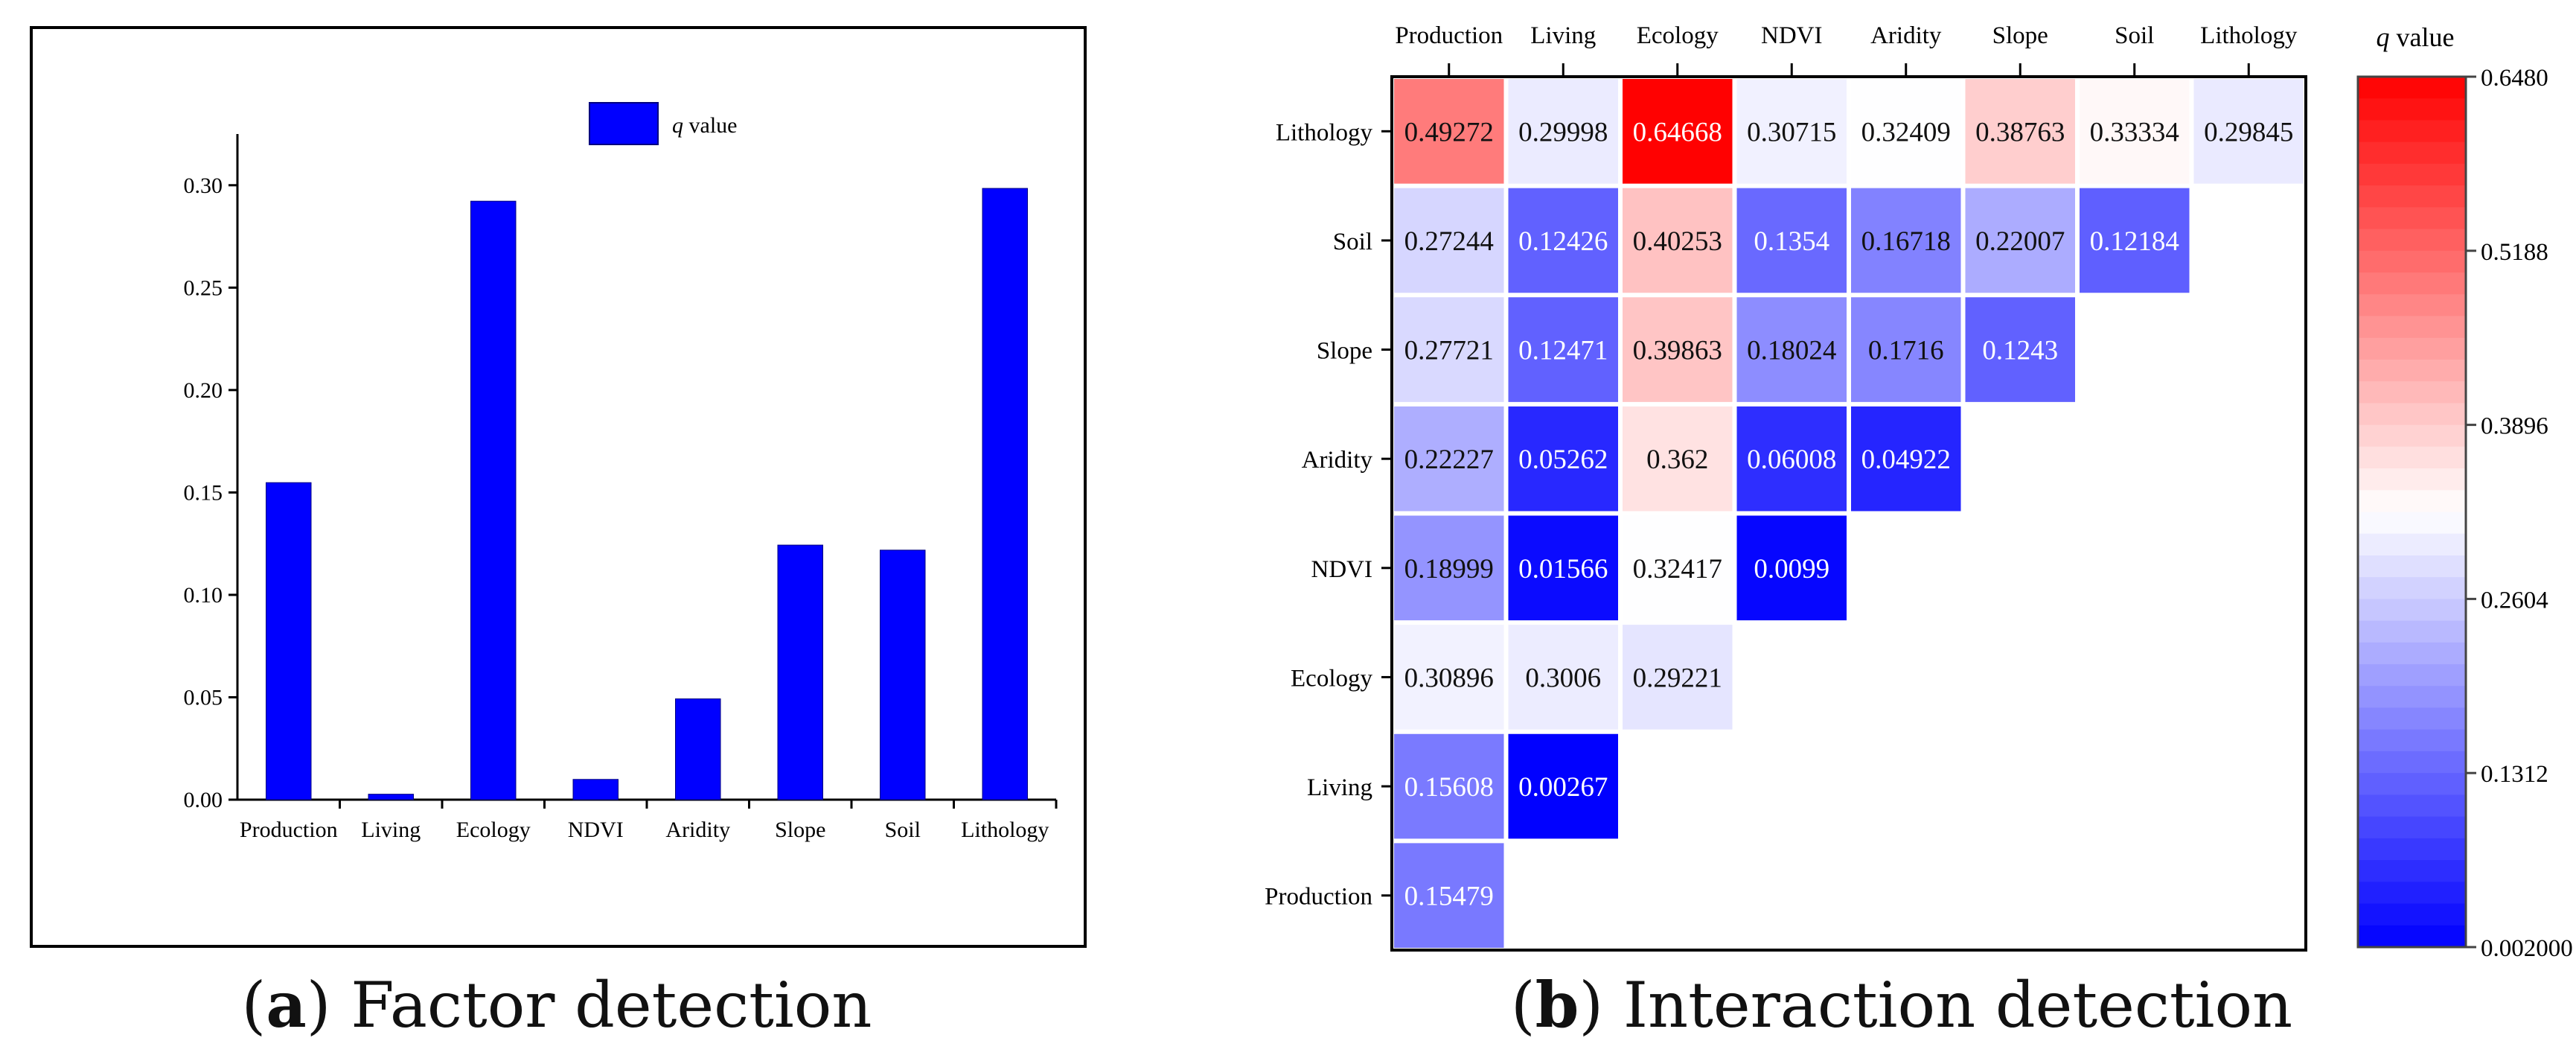 The image size is (2576, 1064). I want to click on cell-value: 0.12184, so click(2134, 242).